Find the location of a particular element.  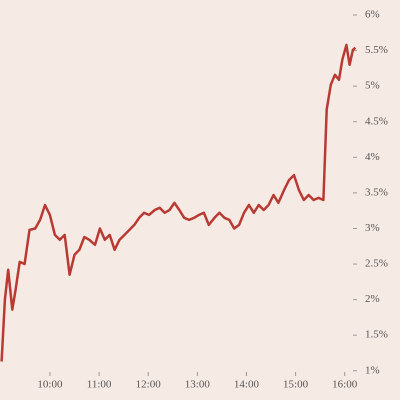

x-tick-label: 10:00 is located at coordinates (50, 385).